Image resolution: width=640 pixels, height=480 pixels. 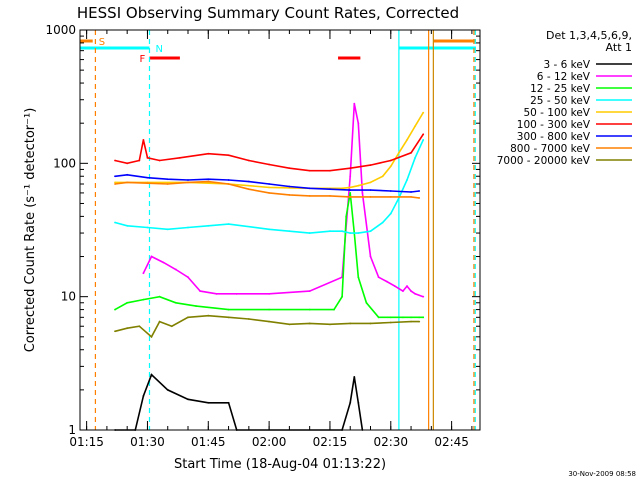 What do you see at coordinates (560, 101) in the screenshot?
I see `legend-entry-label: 25 - 50 keV` at bounding box center [560, 101].